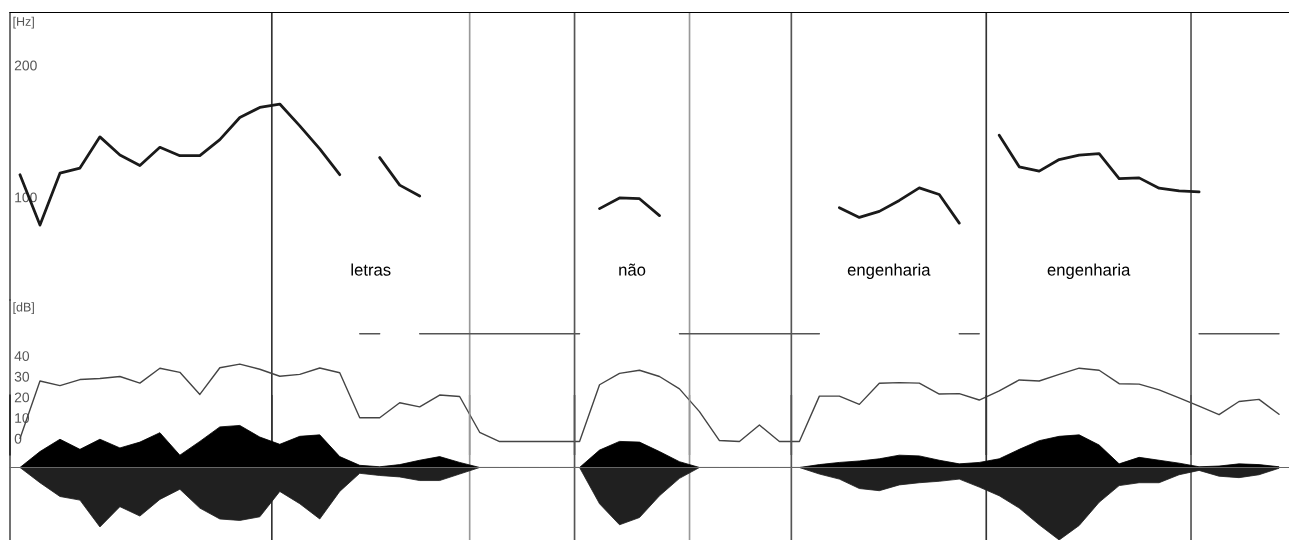 The width and height of the screenshot is (1289, 540). Describe the element at coordinates (25, 65) in the screenshot. I see `y-tick-label: 200` at that location.